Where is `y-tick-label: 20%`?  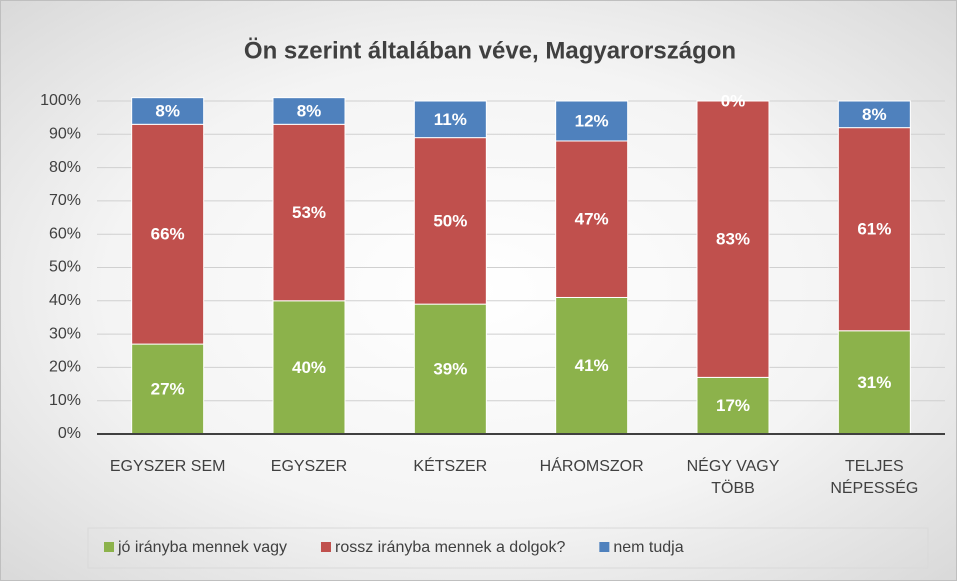 y-tick-label: 20% is located at coordinates (65, 367).